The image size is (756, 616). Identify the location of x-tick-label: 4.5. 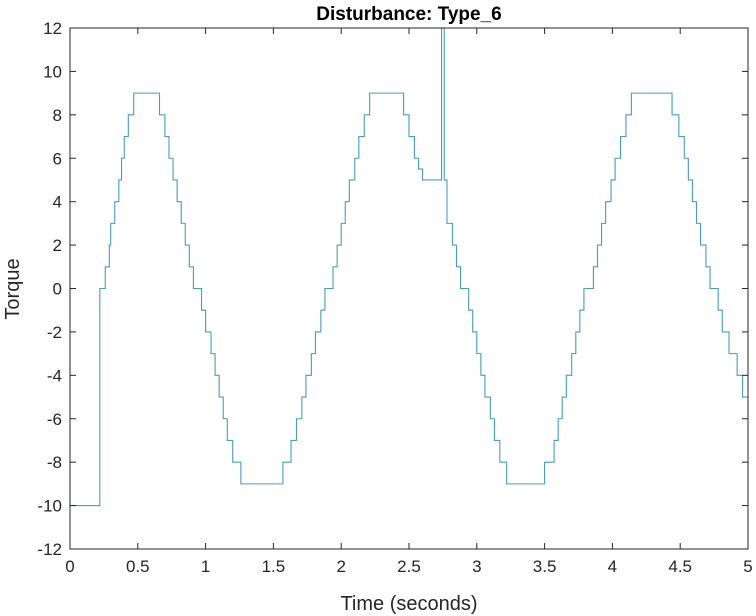
(680, 566).